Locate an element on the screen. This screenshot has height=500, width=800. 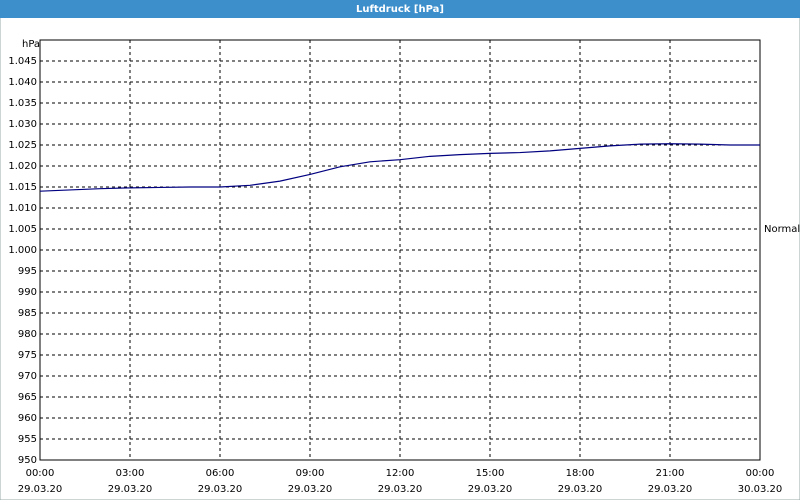
y-tick-label: 1.025 is located at coordinates (22, 145).